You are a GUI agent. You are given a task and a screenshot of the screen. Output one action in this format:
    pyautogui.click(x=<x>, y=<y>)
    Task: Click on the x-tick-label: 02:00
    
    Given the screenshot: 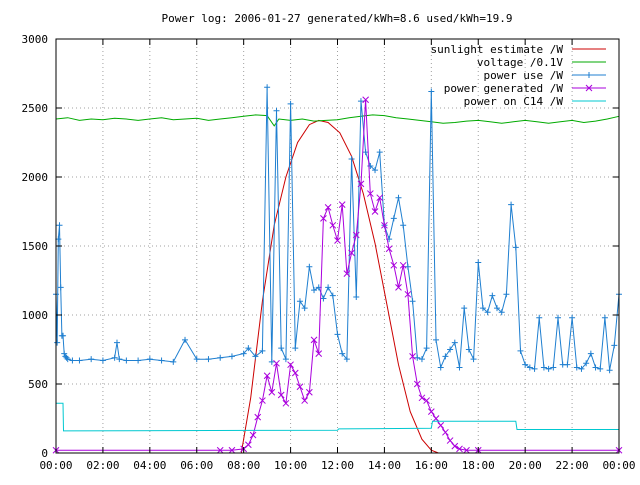 What is the action you would take?
    pyautogui.click(x=102, y=465)
    